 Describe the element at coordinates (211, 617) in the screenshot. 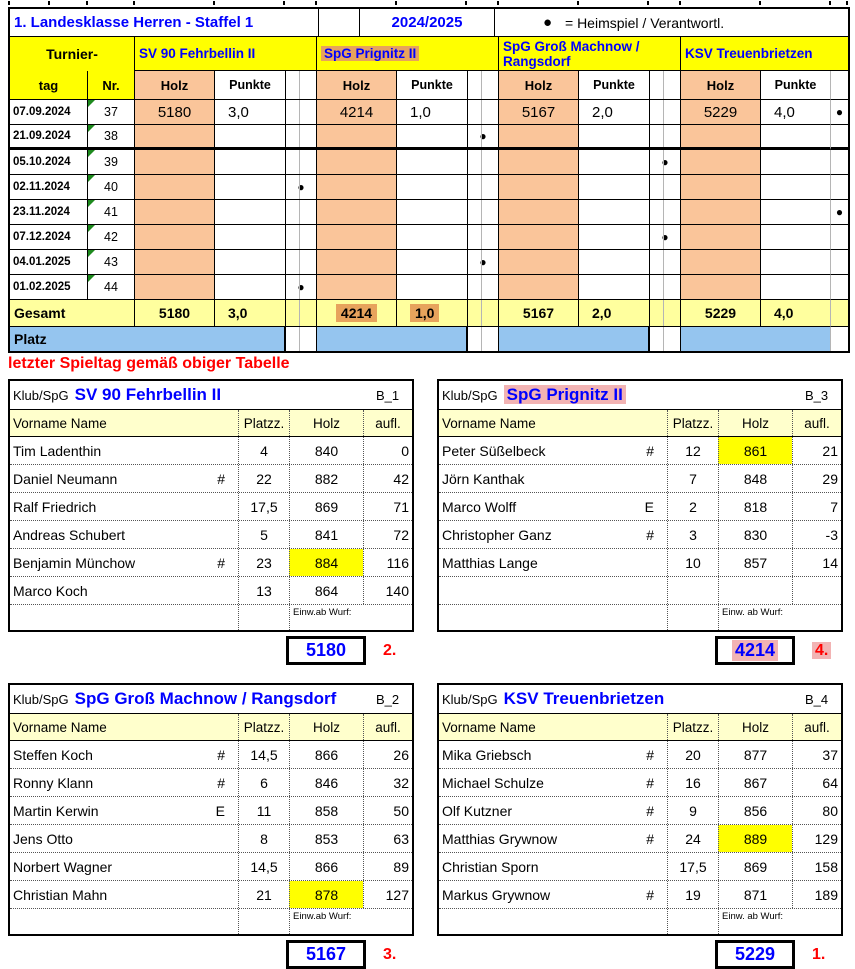

I see `roster-einwurf-row: Einw.ab Wurf:` at that location.